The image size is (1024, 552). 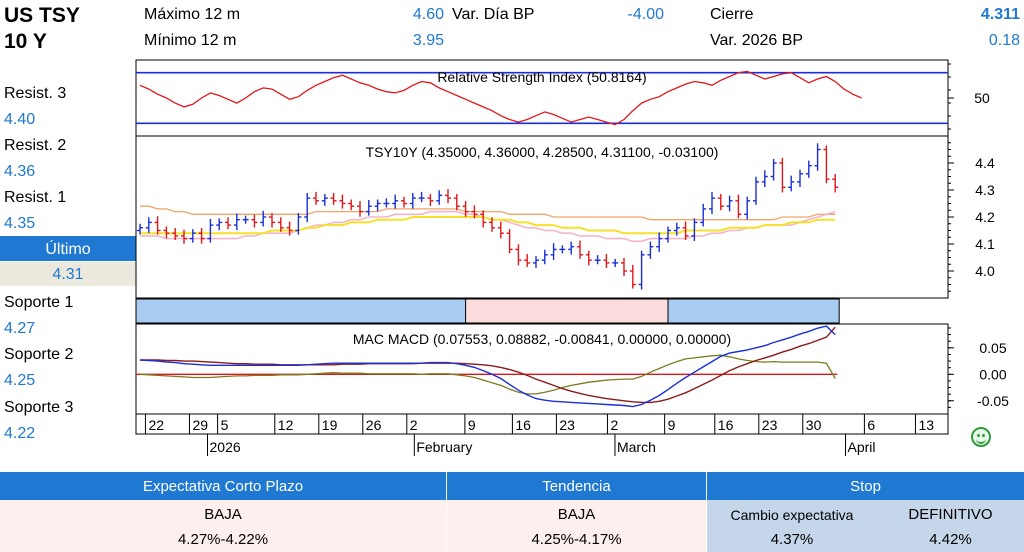 What do you see at coordinates (39, 354) in the screenshot?
I see `soporte2-label: Soporte 2` at bounding box center [39, 354].